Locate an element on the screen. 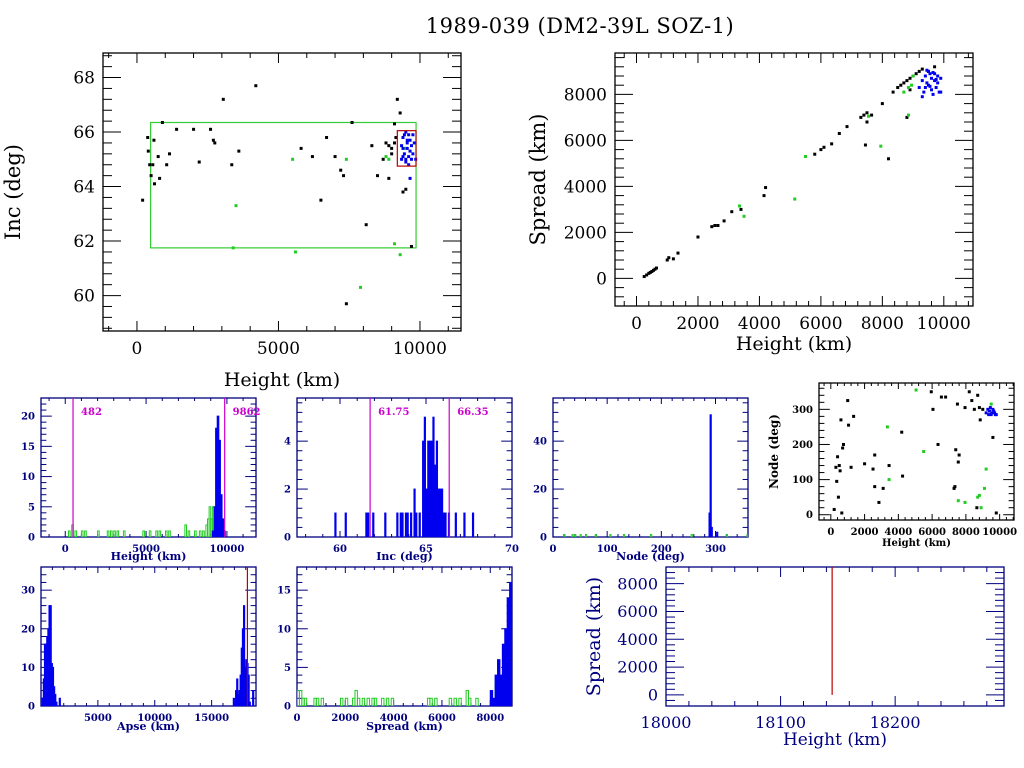 This screenshot has height=768, width=1024. x-tick-label: 5000 is located at coordinates (146, 549).